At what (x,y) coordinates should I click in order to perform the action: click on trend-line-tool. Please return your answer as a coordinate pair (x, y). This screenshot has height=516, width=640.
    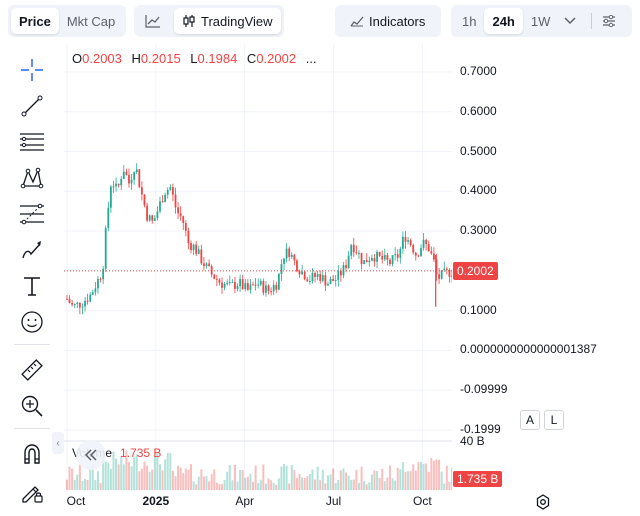
    Looking at the image, I should click on (32, 106).